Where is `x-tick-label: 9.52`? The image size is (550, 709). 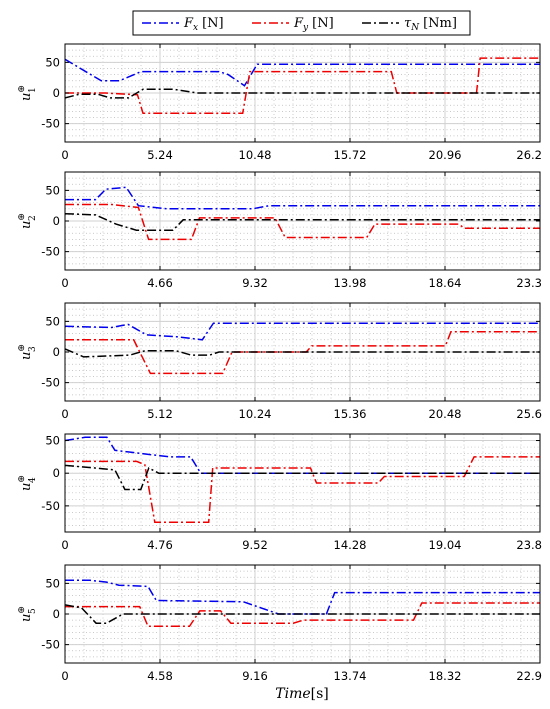 x-tick-label: 9.52 is located at coordinates (255, 545).